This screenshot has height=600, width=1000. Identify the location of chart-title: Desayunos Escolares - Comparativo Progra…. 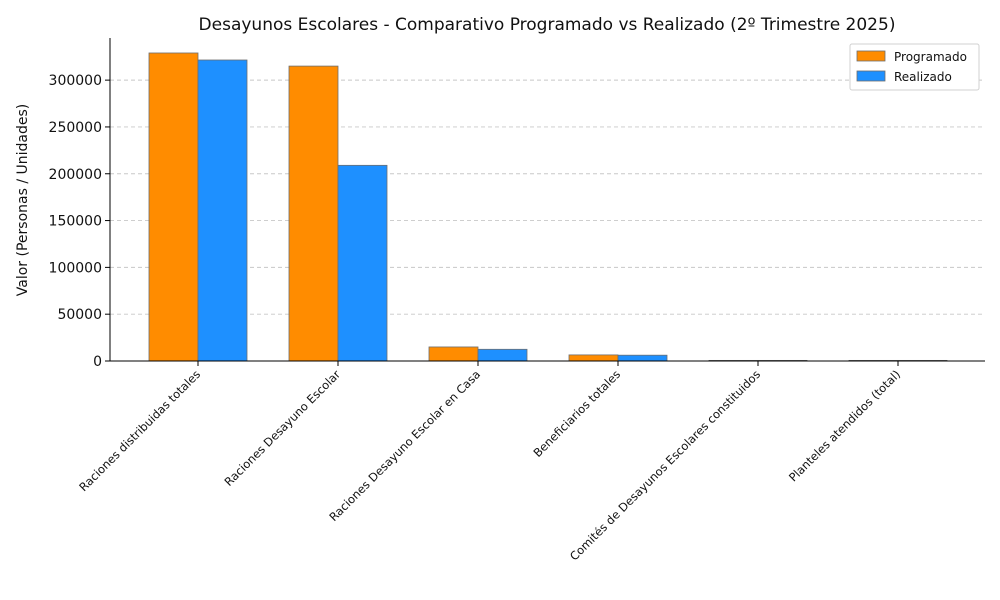
(547, 25).